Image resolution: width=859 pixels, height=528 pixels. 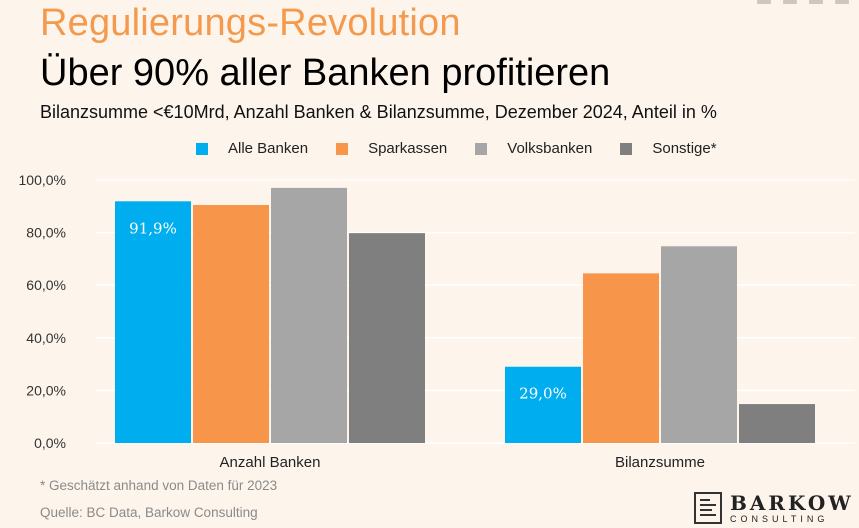 I want to click on pan-icon, so click(x=816, y=2).